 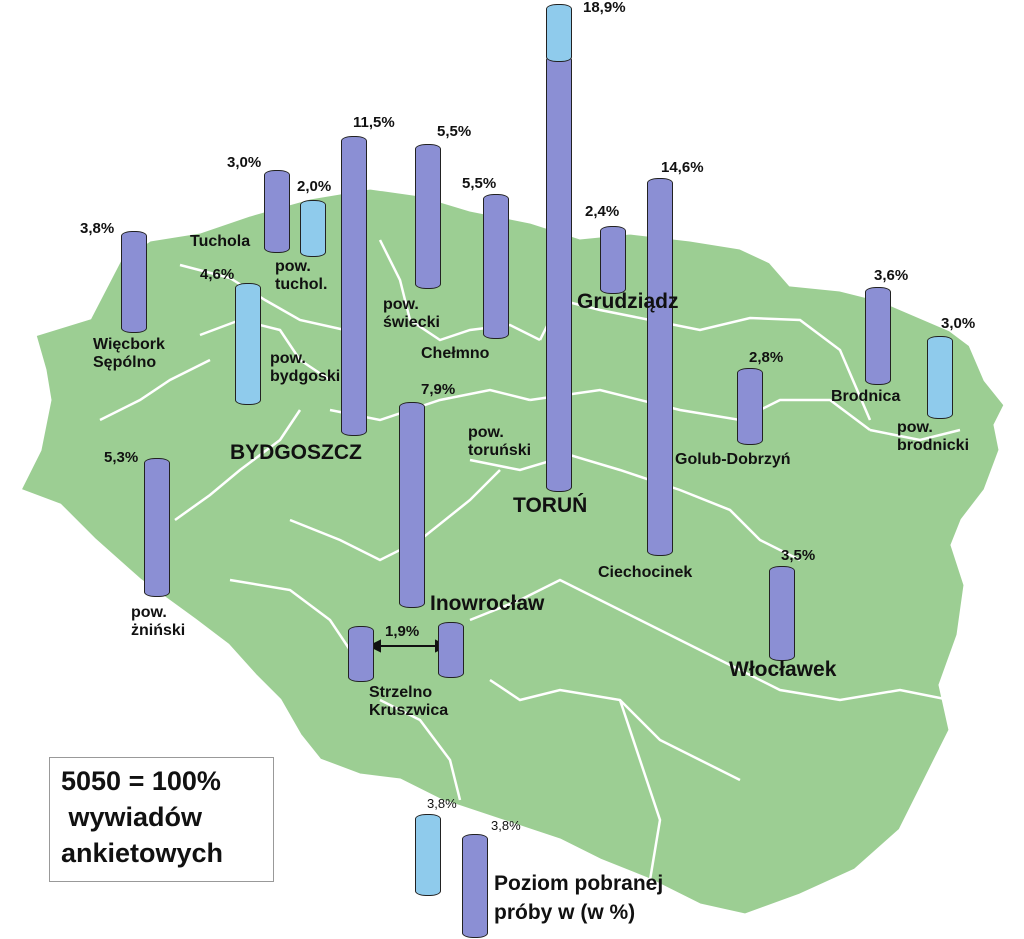 I want to click on value-strzelno: 1,9%, so click(x=402, y=631).